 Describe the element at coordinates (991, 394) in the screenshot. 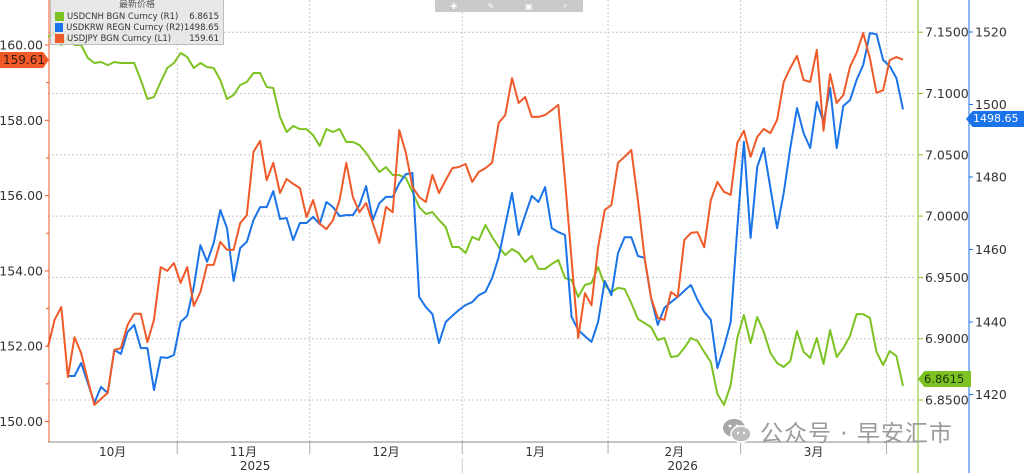

I see `r2-axis-label: 1420` at that location.